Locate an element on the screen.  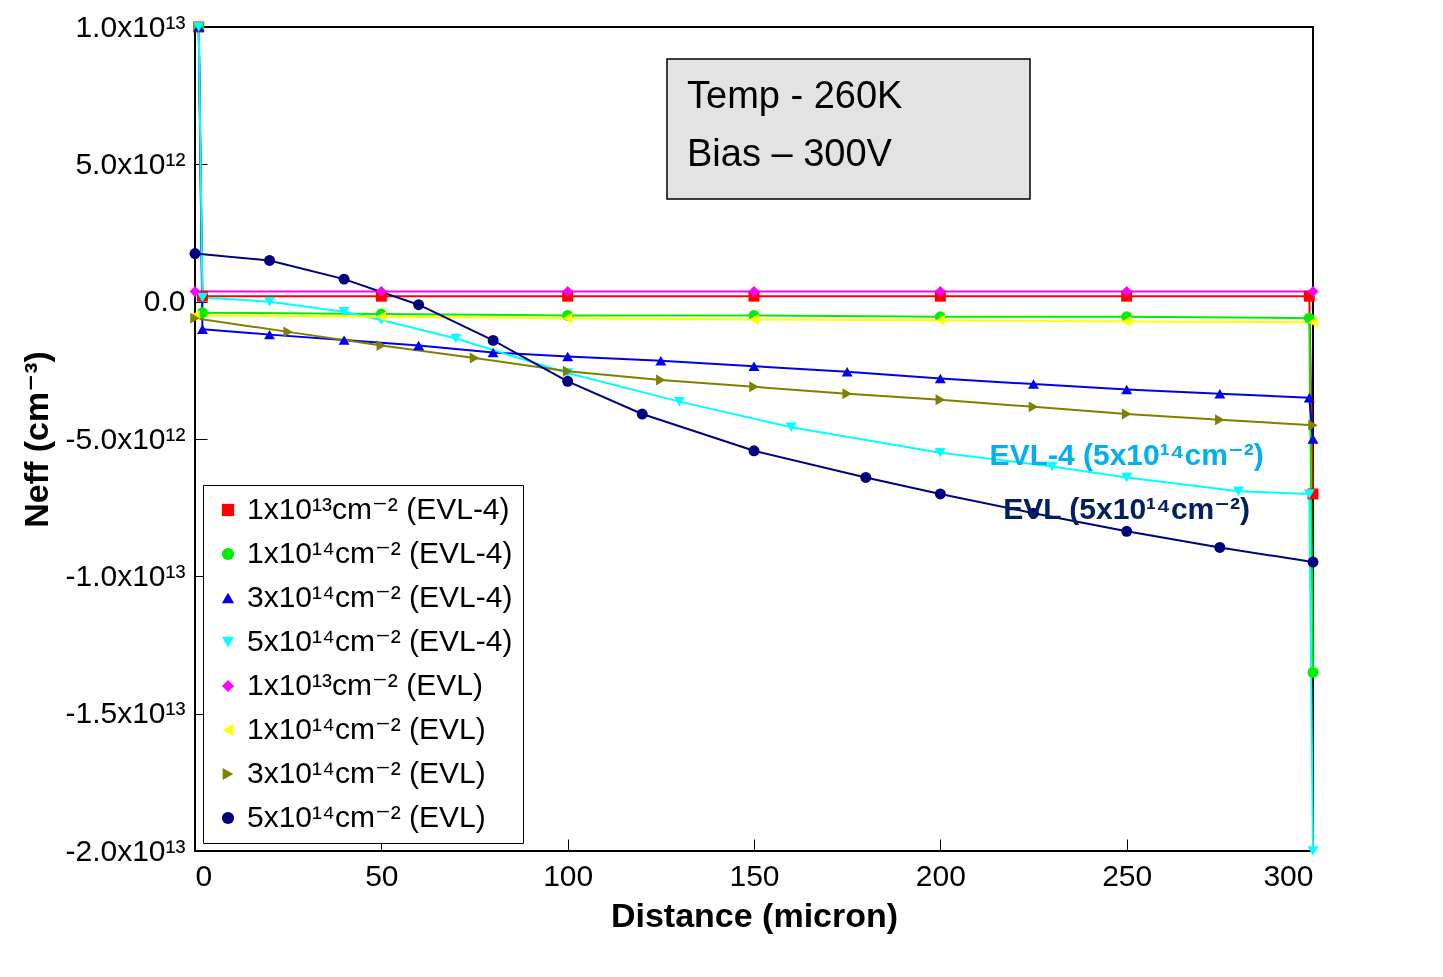
x-tick-label: 250 is located at coordinates (1127, 875).